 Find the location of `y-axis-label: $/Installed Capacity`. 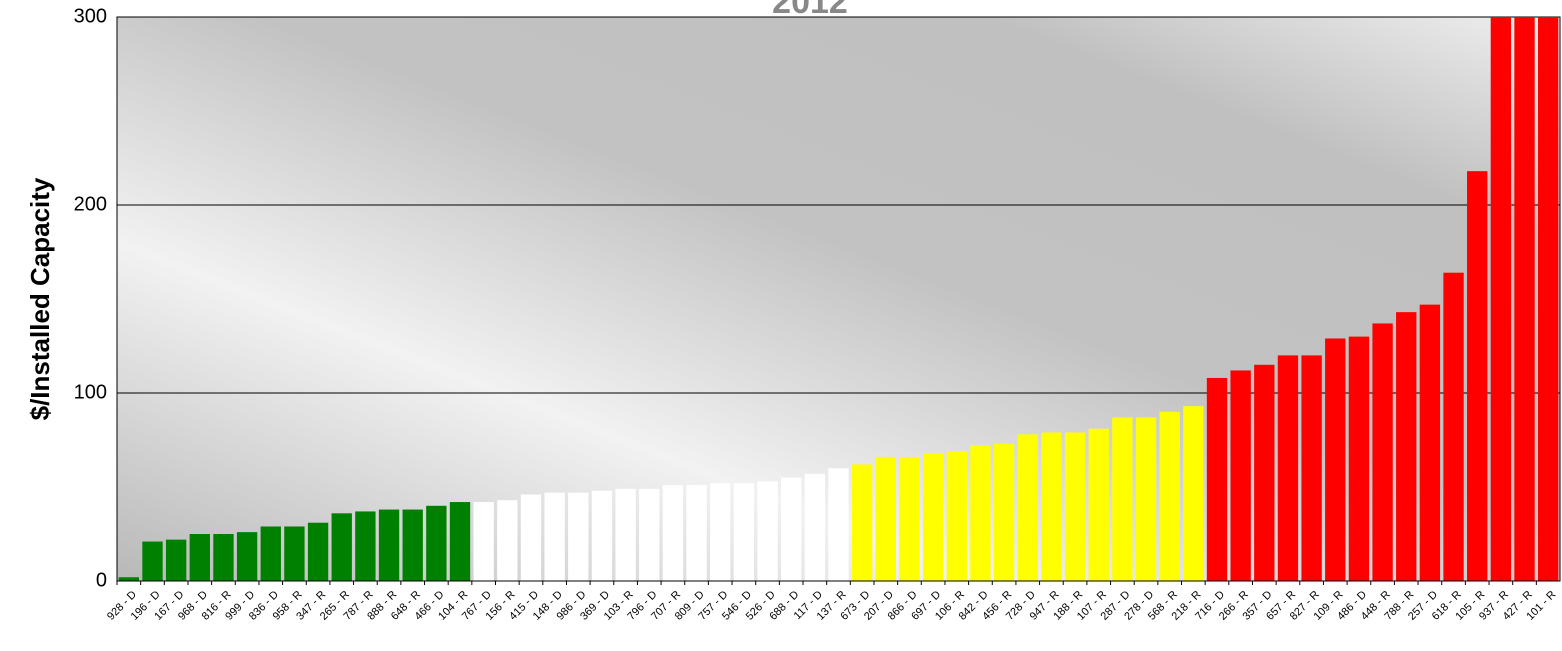

y-axis-label: $/Installed Capacity is located at coordinates (40, 298).